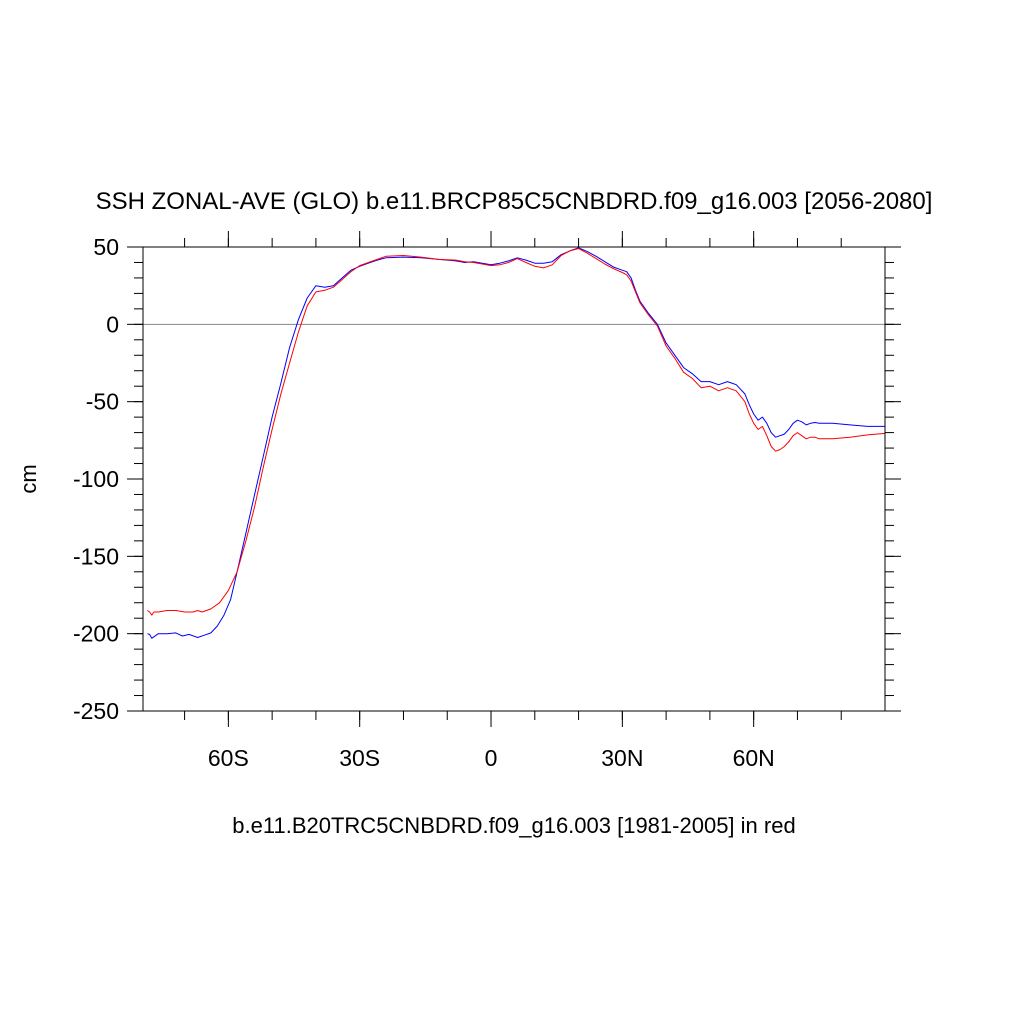 This screenshot has height=1024, width=1024. I want to click on y-tick-label: 50, so click(106, 247).